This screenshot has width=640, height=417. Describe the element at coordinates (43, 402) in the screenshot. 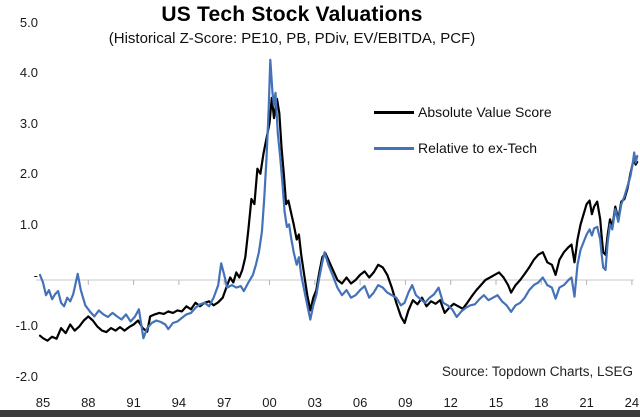

I see `x-axis-label: 85` at that location.